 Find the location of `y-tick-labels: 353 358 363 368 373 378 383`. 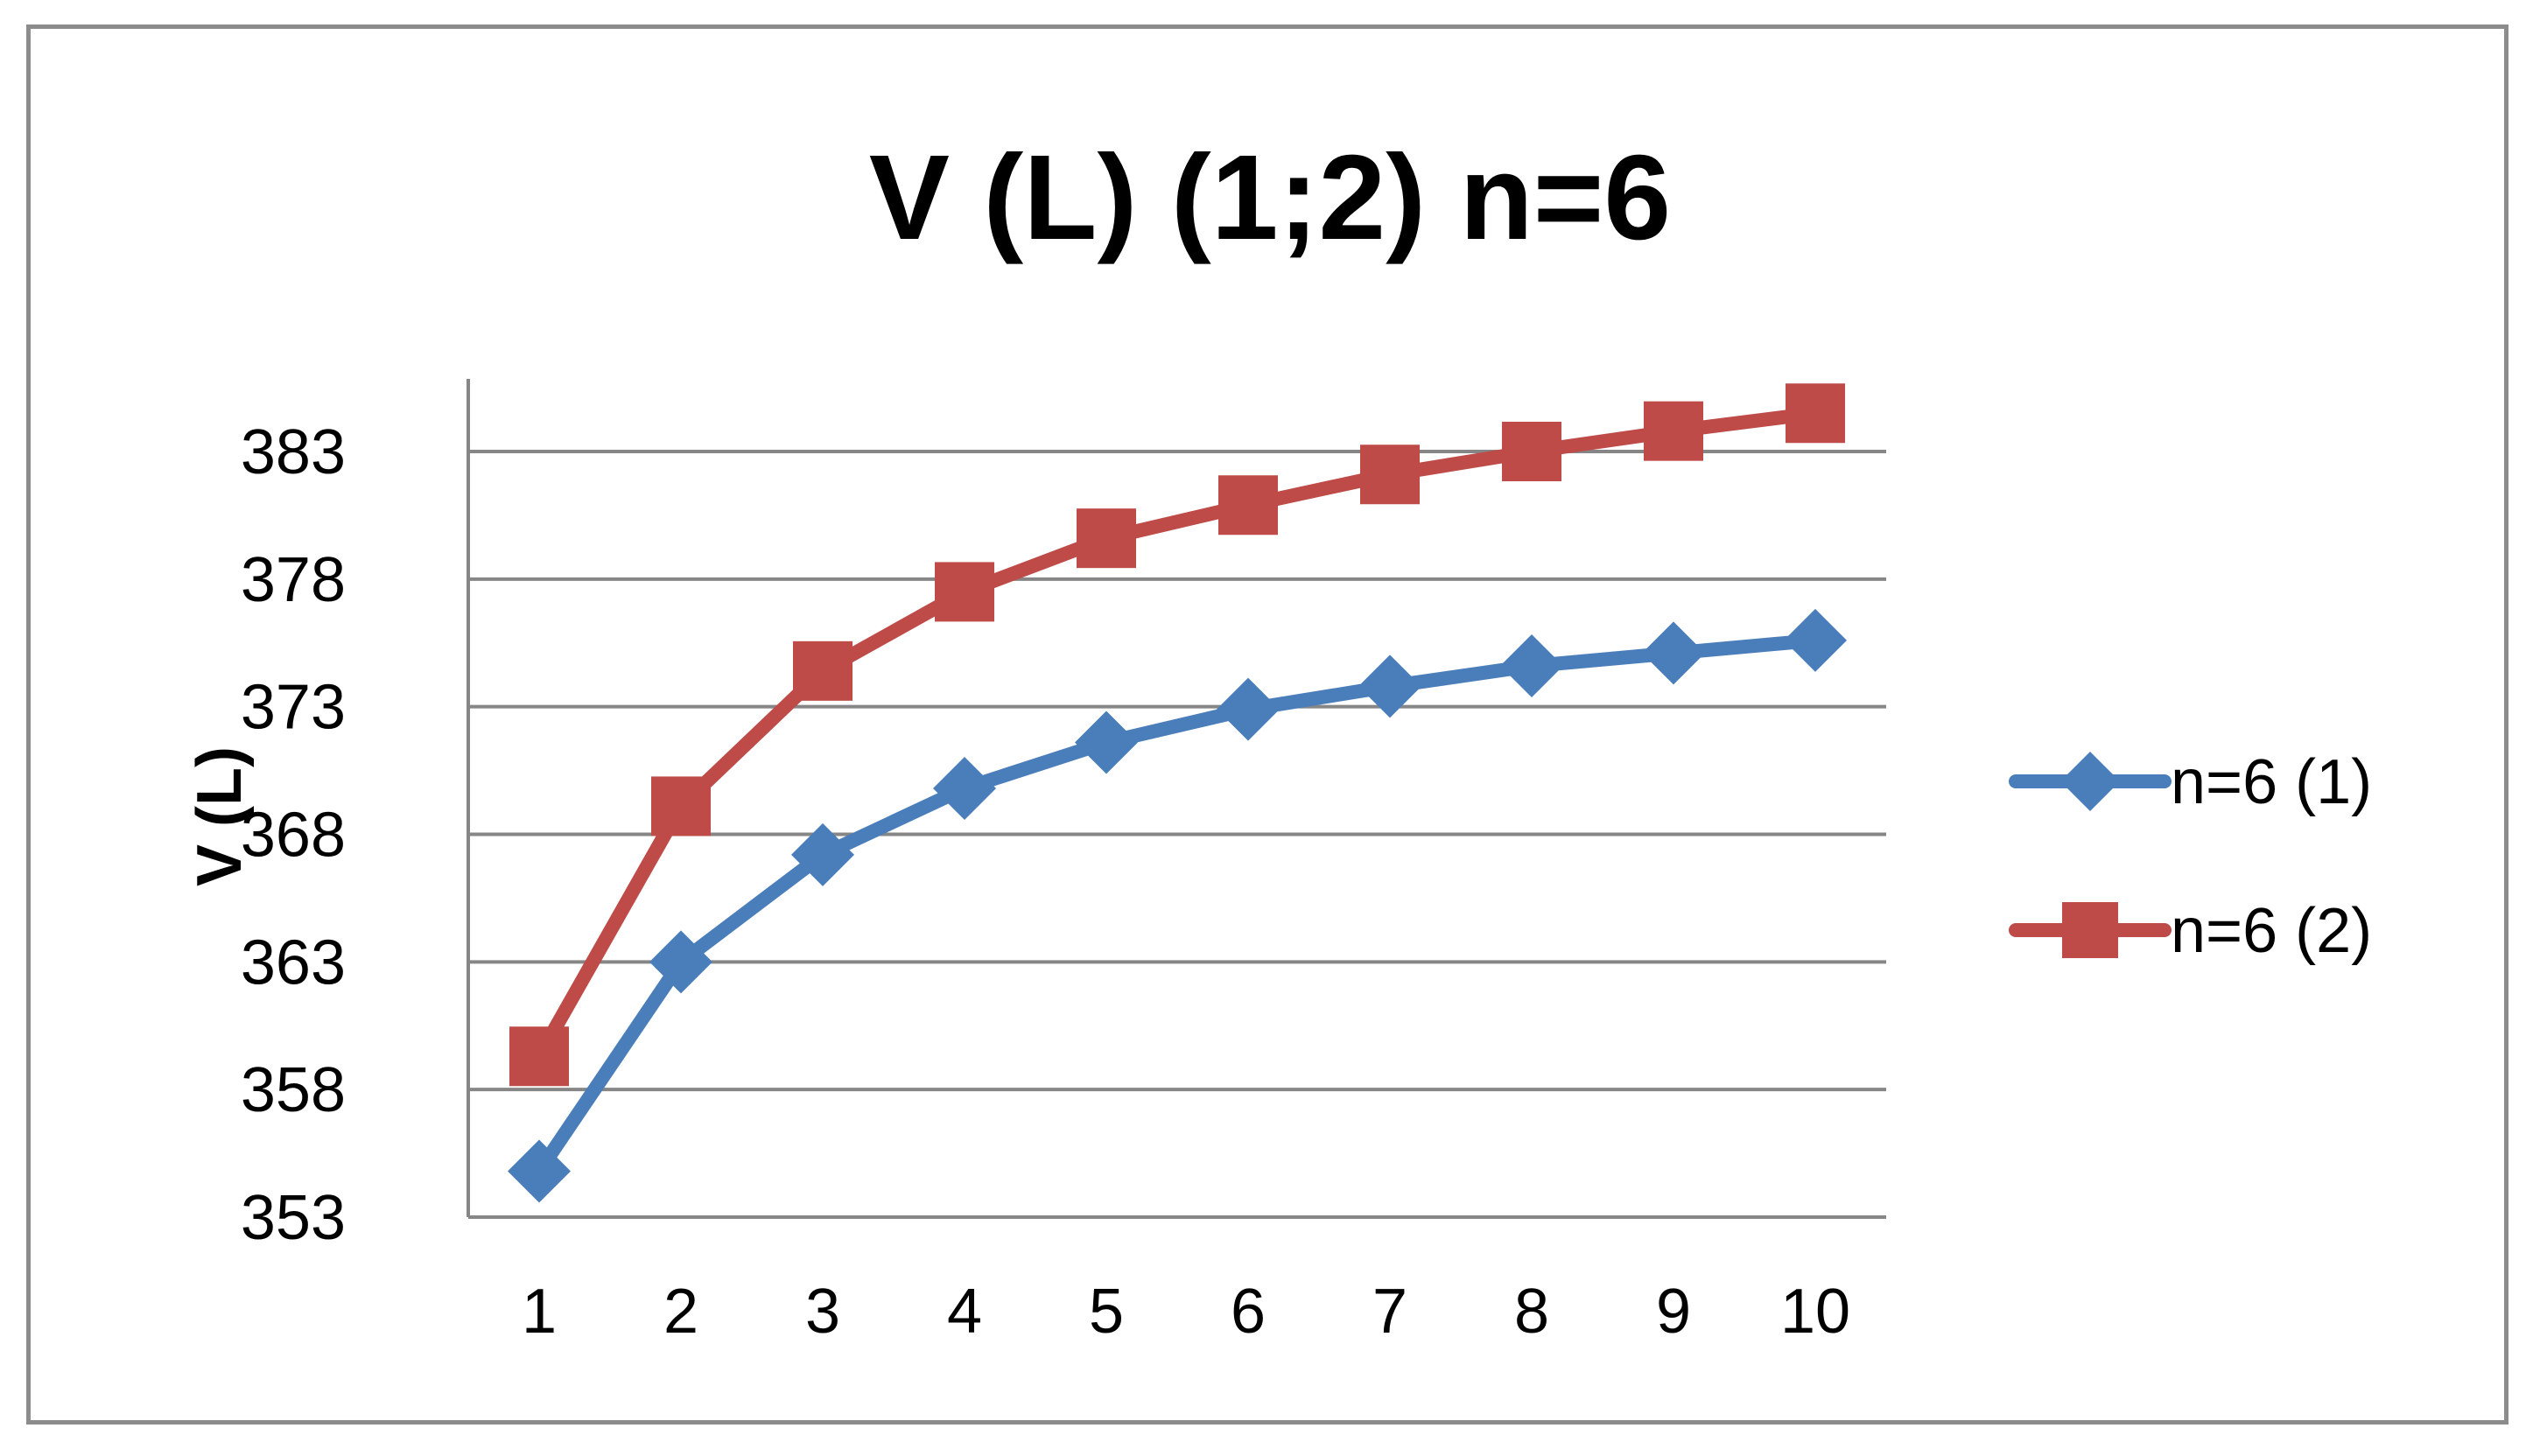

y-tick-labels: 353 358 363 368 373 378 383 is located at coordinates (293, 835).